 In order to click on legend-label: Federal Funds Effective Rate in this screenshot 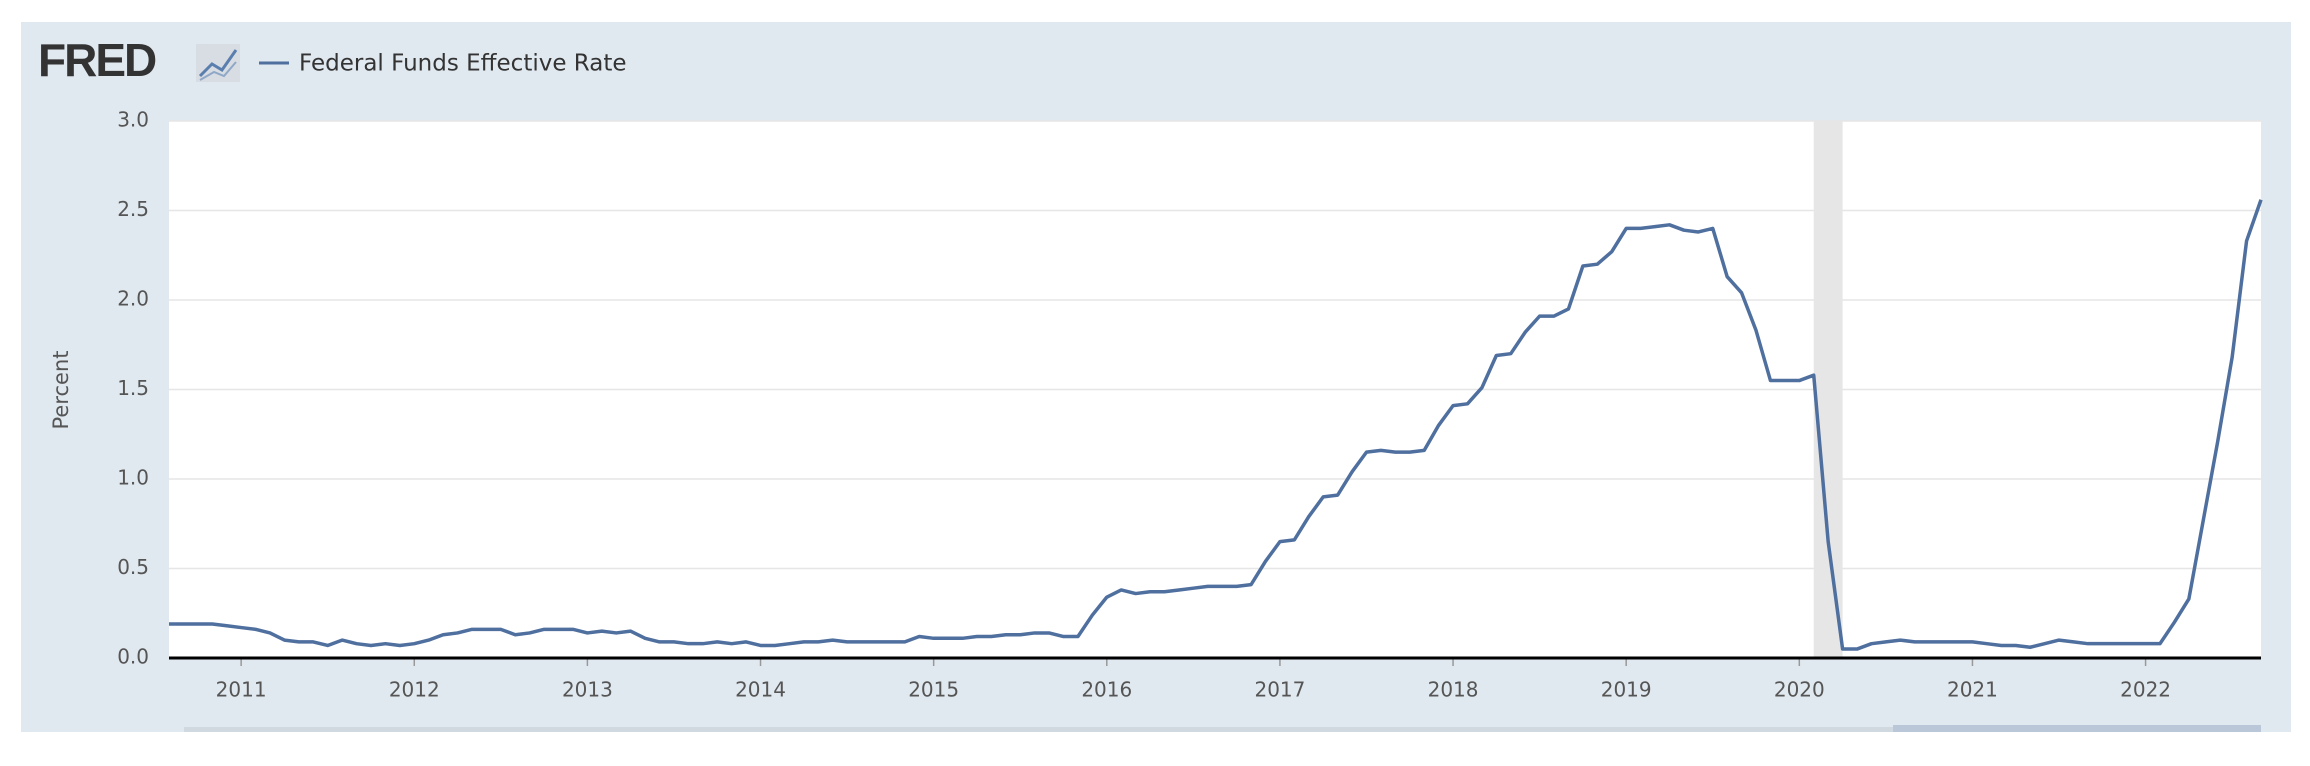, I will do `click(463, 64)`.